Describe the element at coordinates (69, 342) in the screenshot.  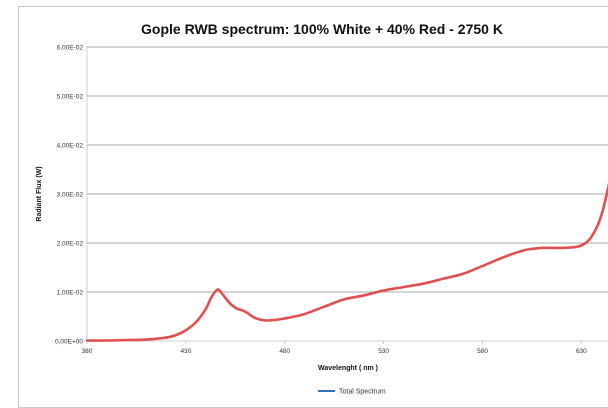
I see `y-tick-label: 0,00E+00` at that location.